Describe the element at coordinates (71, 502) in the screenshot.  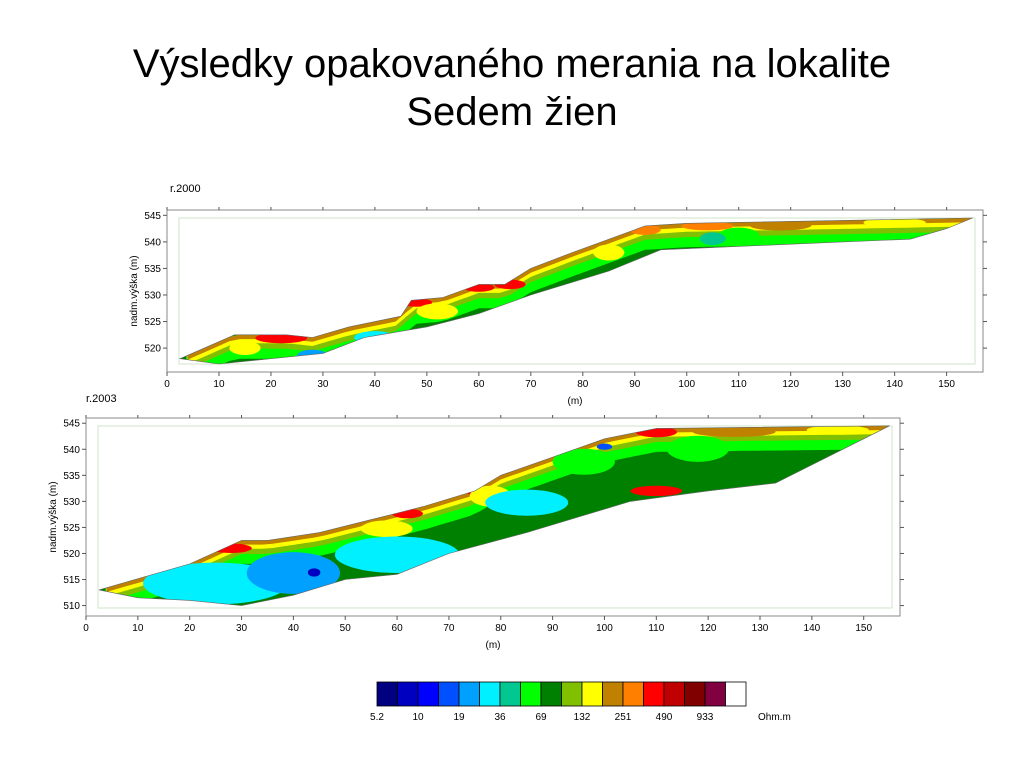
I see `y-tick-label-4: 530` at that location.